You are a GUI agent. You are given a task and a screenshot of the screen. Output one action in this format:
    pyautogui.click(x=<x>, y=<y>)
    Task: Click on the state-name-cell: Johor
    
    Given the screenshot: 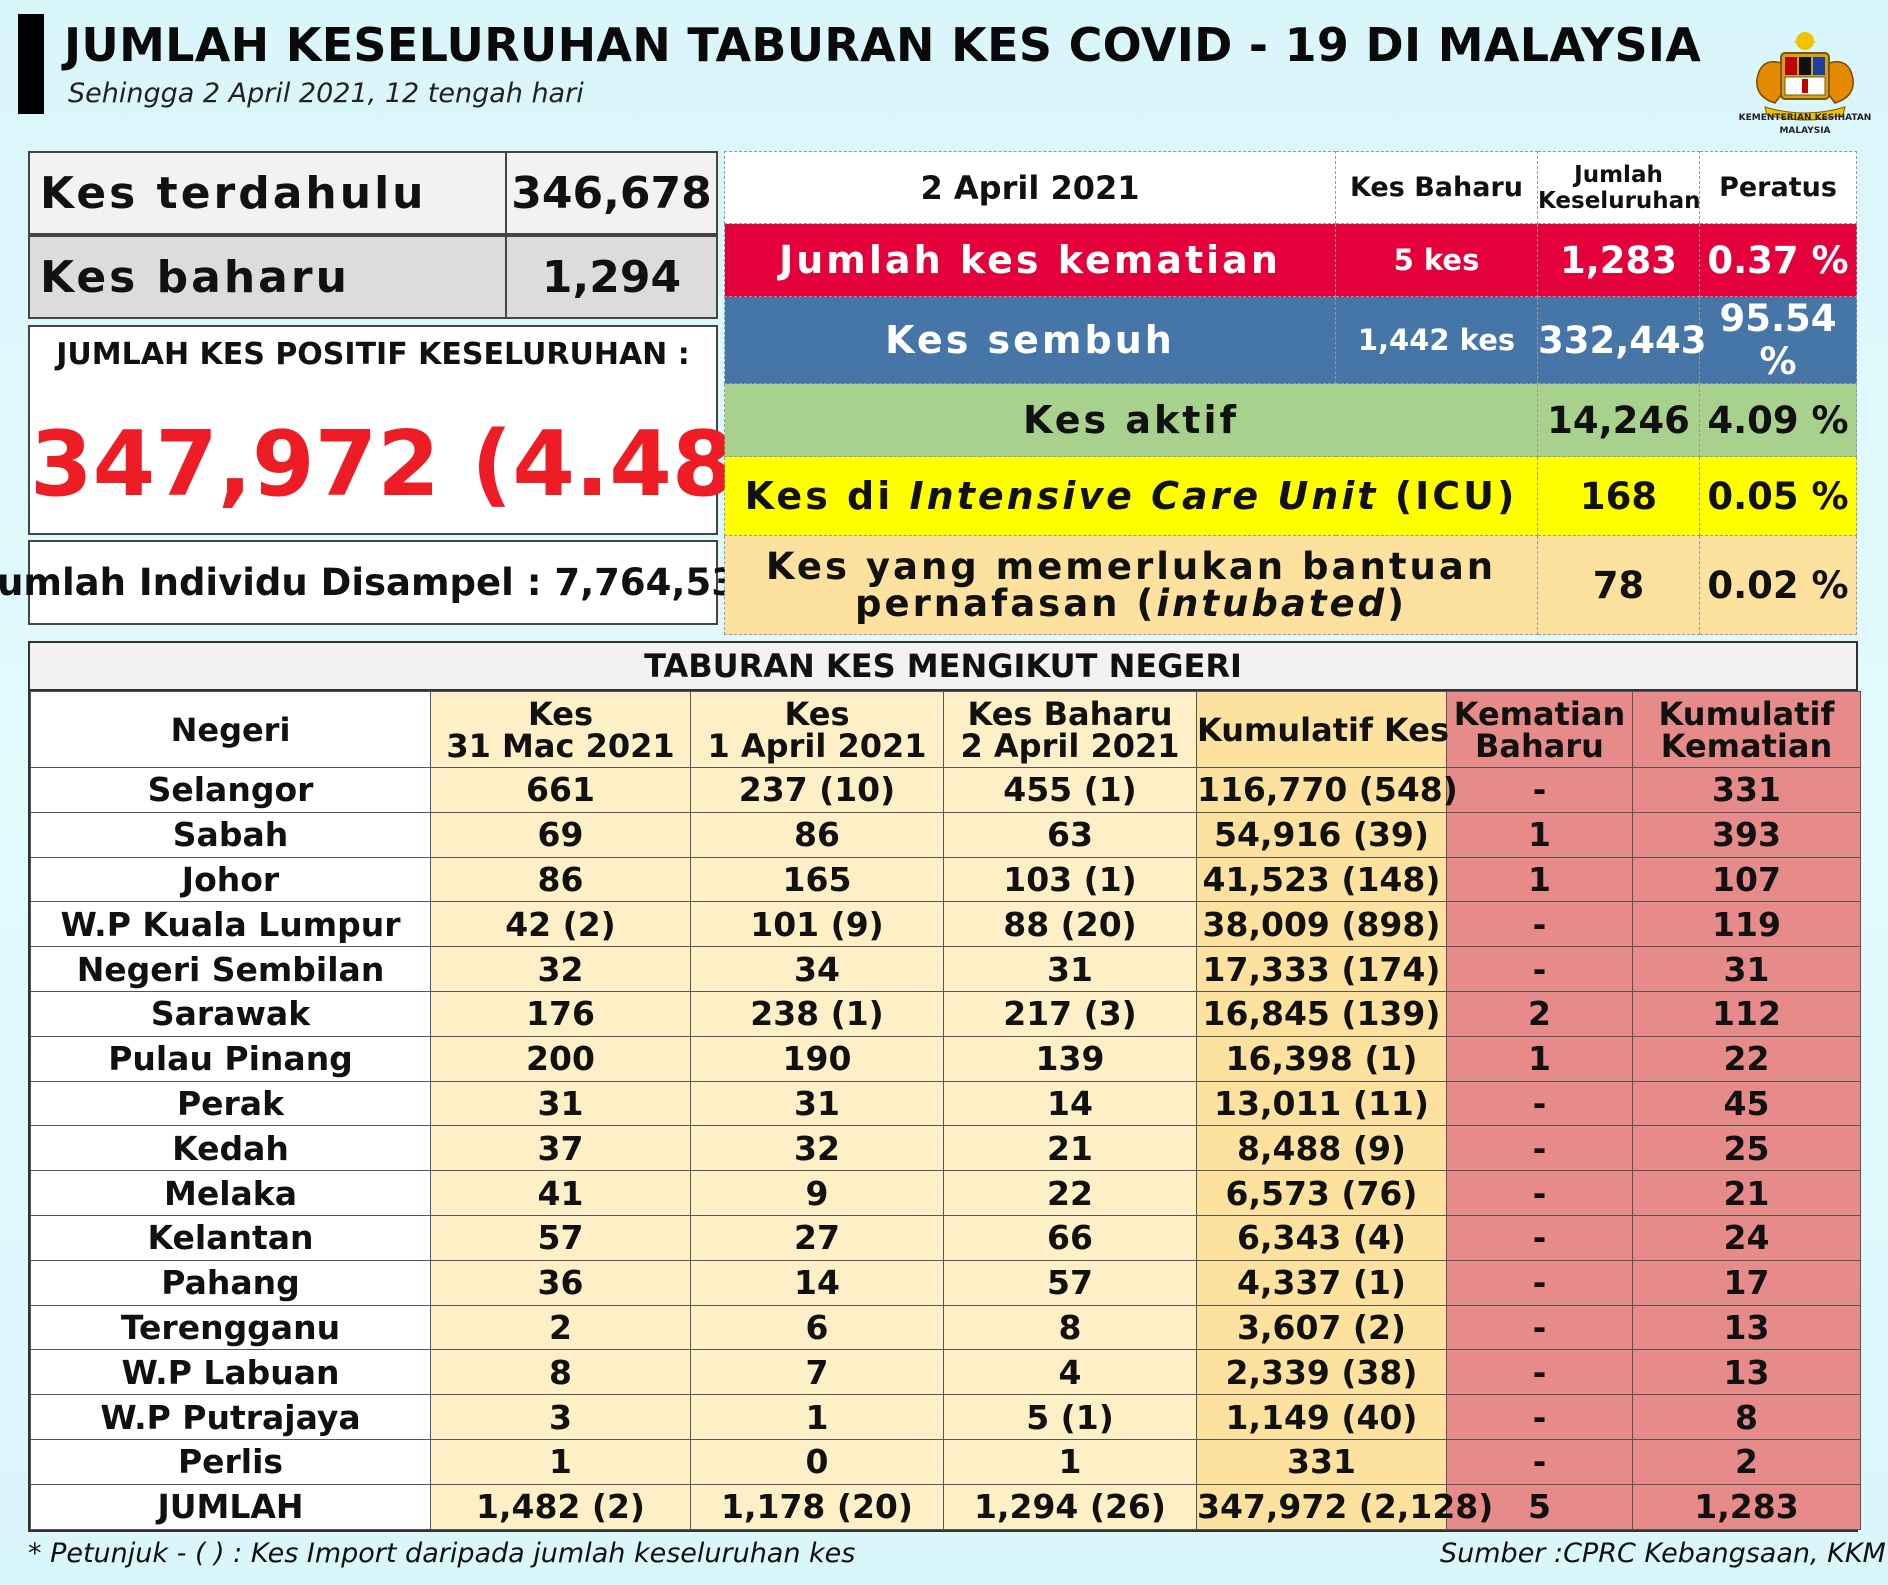 What is the action you would take?
    pyautogui.click(x=230, y=879)
    